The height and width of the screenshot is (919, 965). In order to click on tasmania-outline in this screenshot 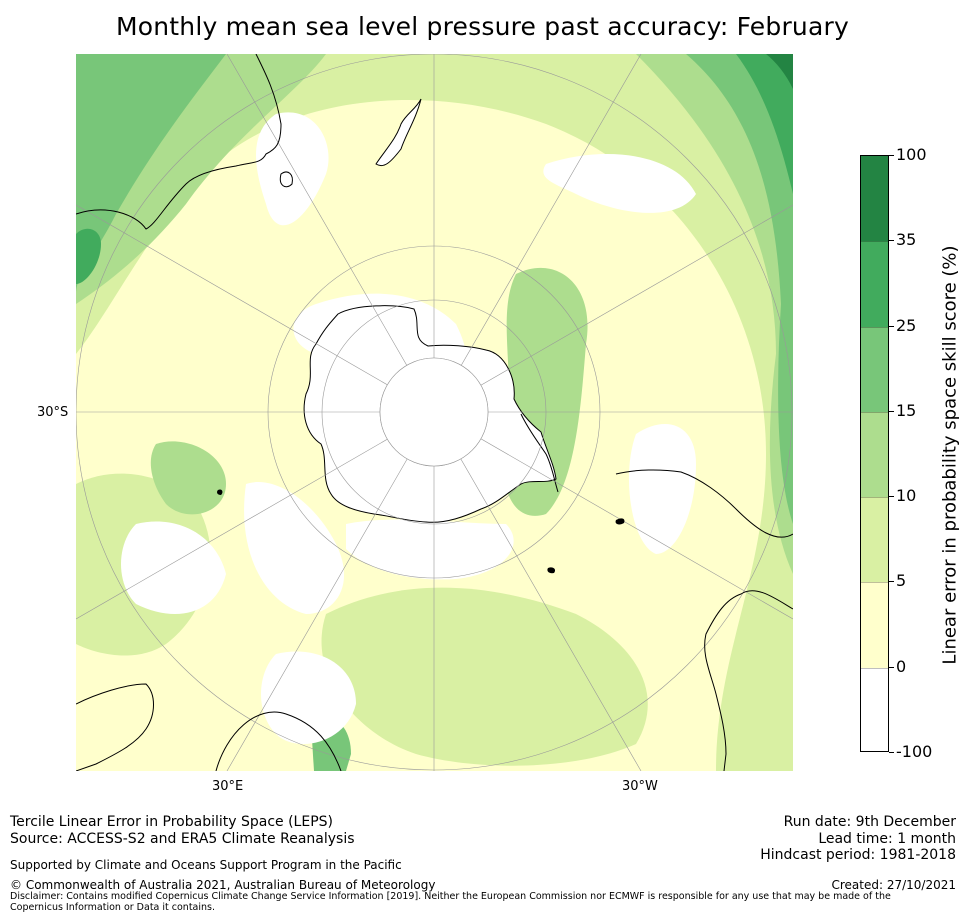, I will do `click(286, 179)`.